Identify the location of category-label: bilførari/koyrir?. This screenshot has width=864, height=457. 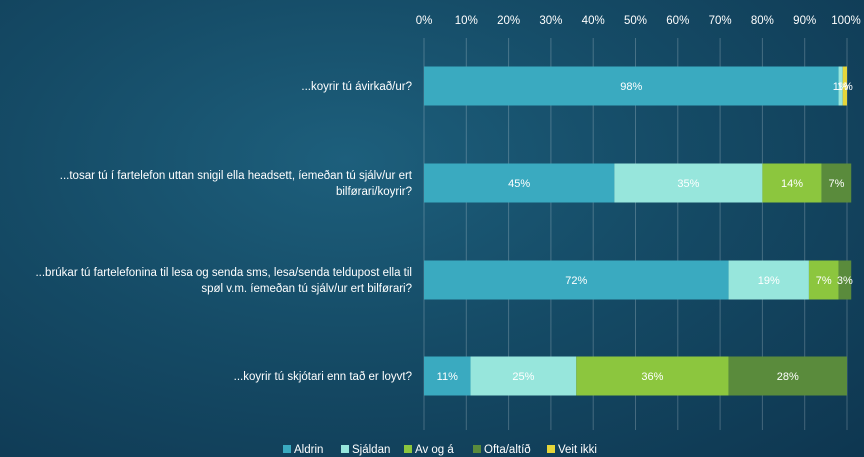
(374, 192).